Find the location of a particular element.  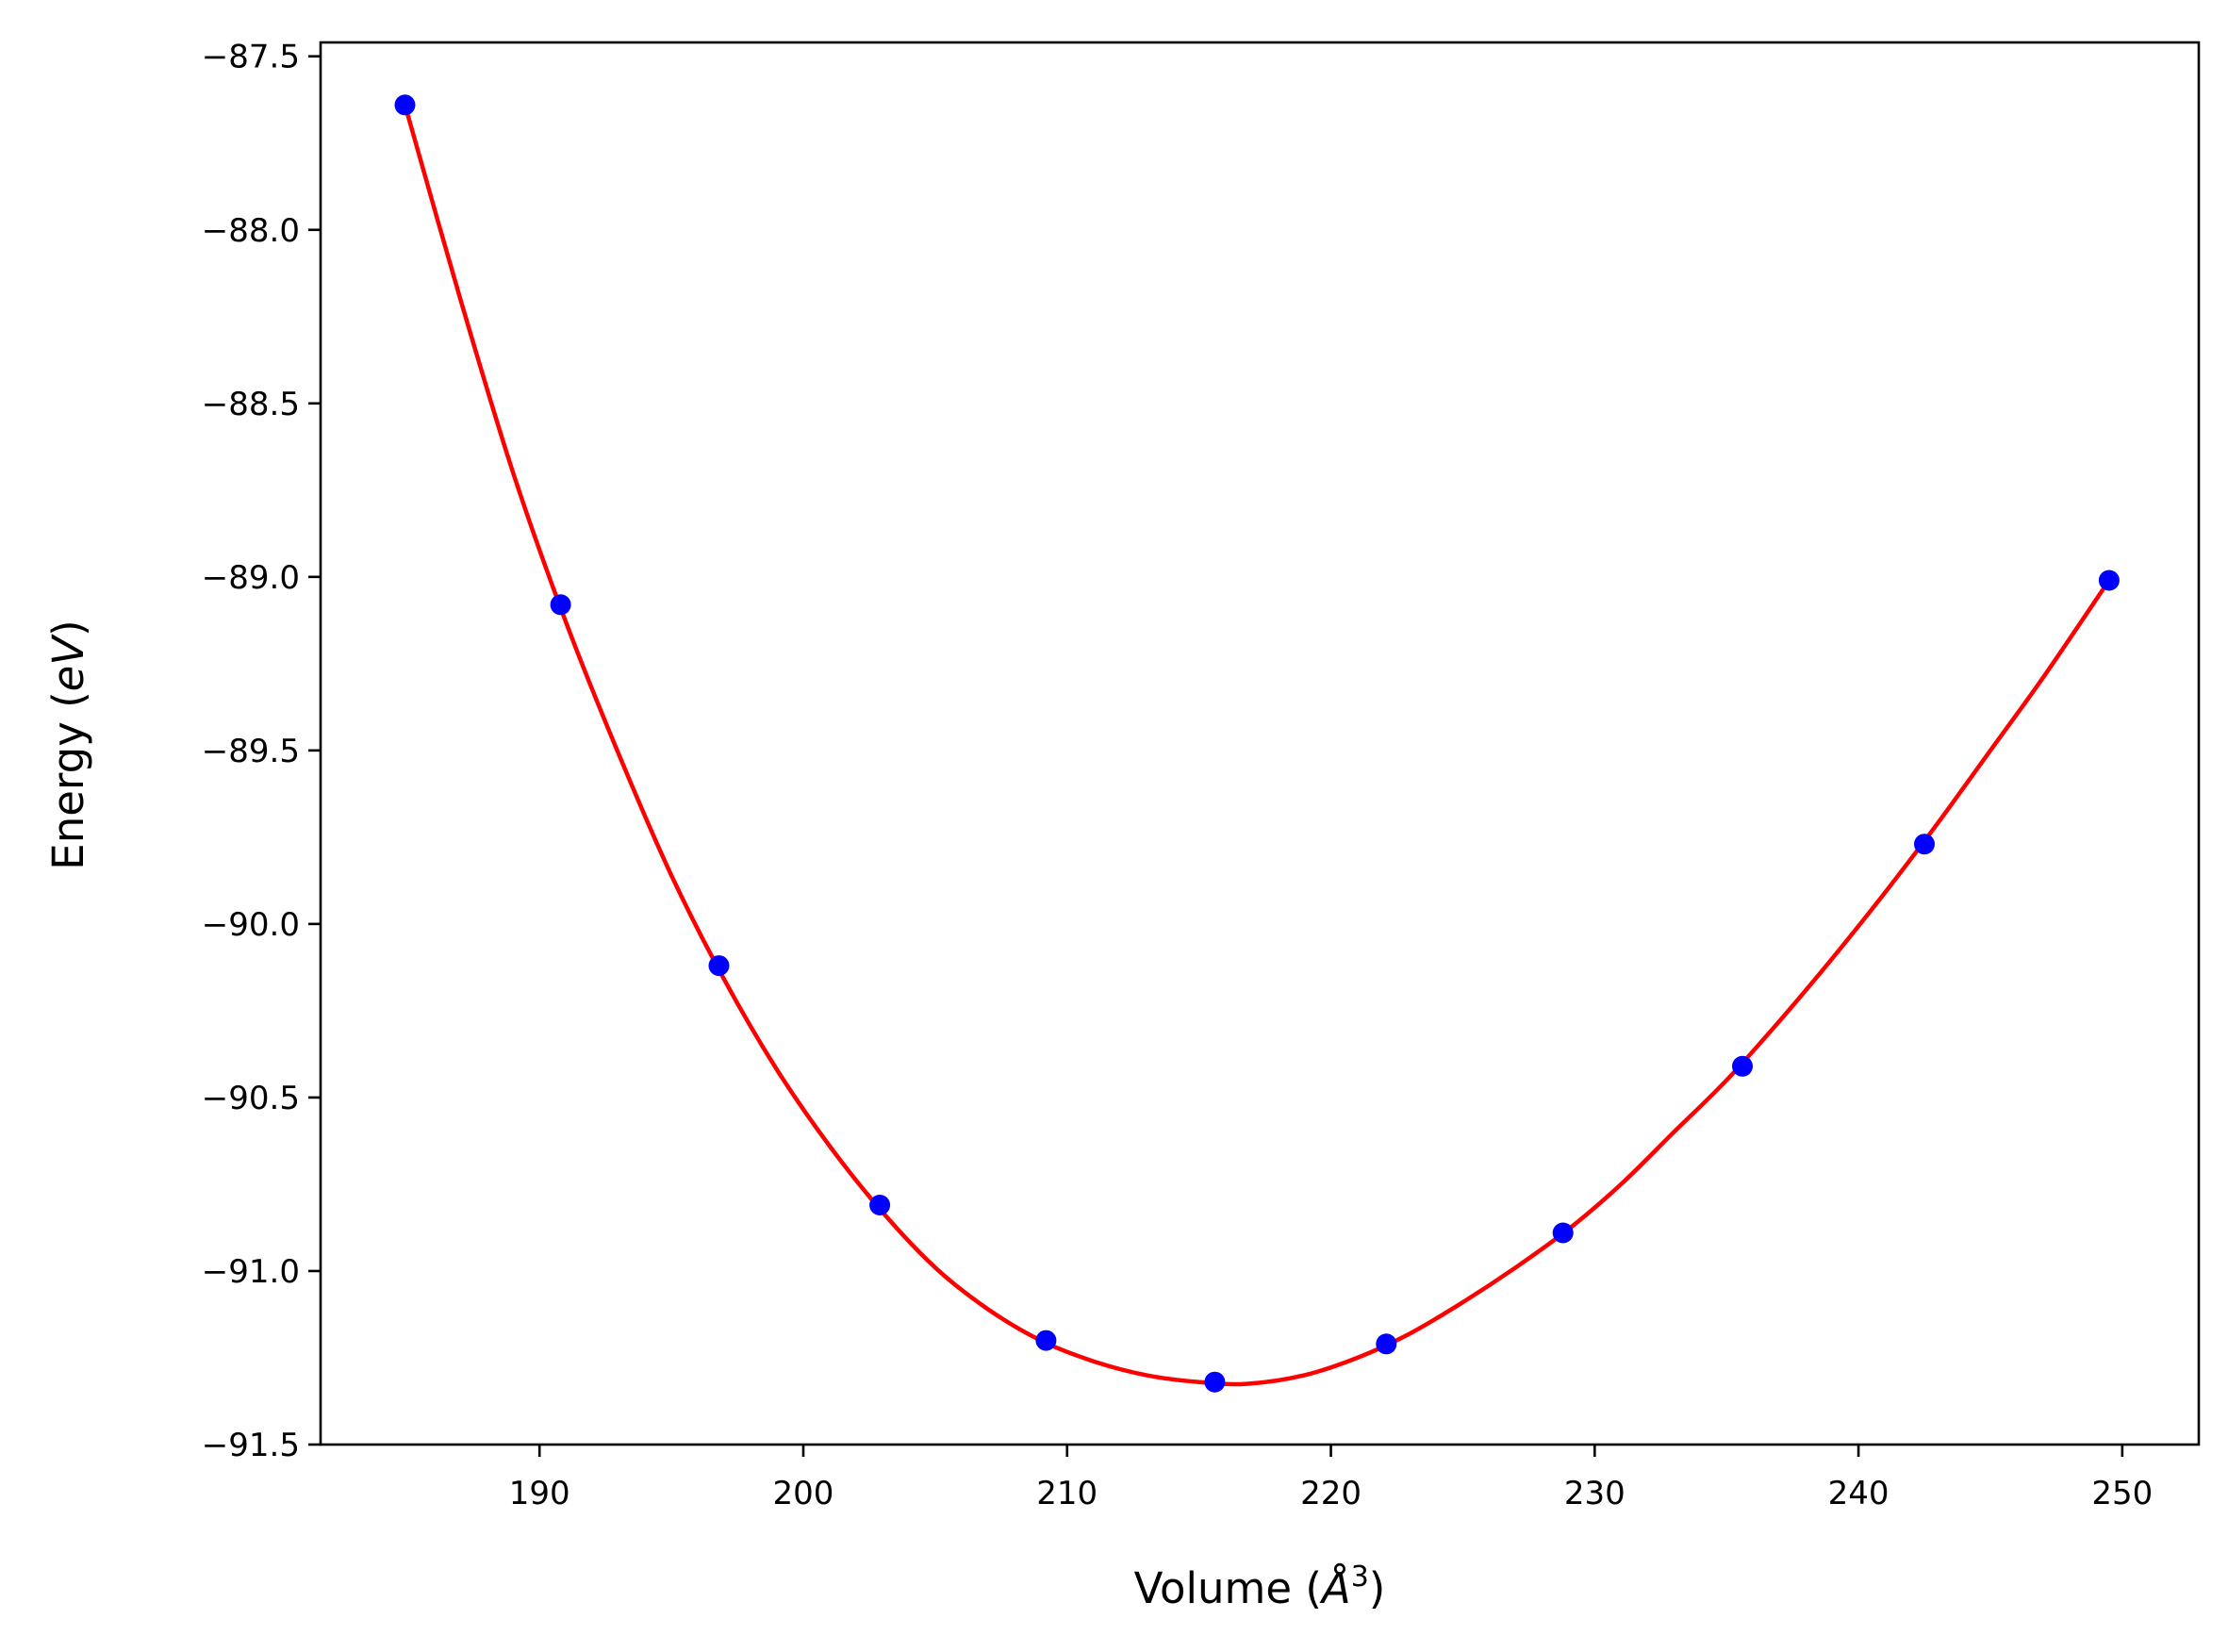

x-tick-label: 240 is located at coordinates (1859, 1493).